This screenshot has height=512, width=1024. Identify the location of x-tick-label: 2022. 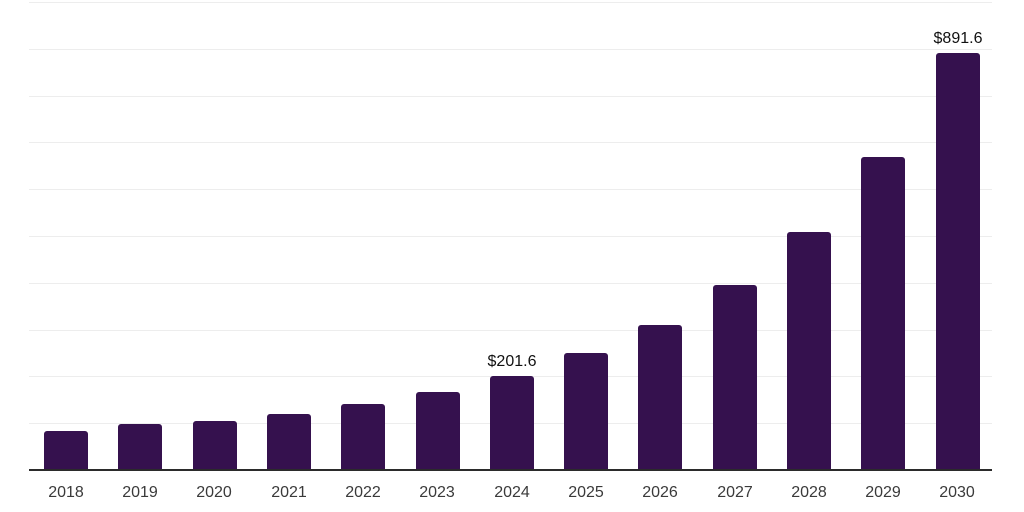
(363, 492).